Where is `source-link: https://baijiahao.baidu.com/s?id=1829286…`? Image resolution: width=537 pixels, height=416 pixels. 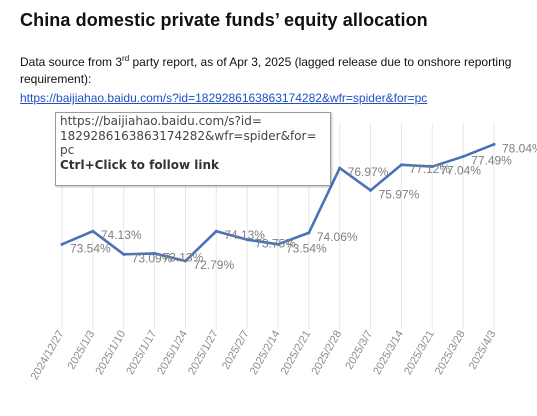 source-link: https://baijiahao.baidu.com/s?id=1829286… is located at coordinates (224, 98).